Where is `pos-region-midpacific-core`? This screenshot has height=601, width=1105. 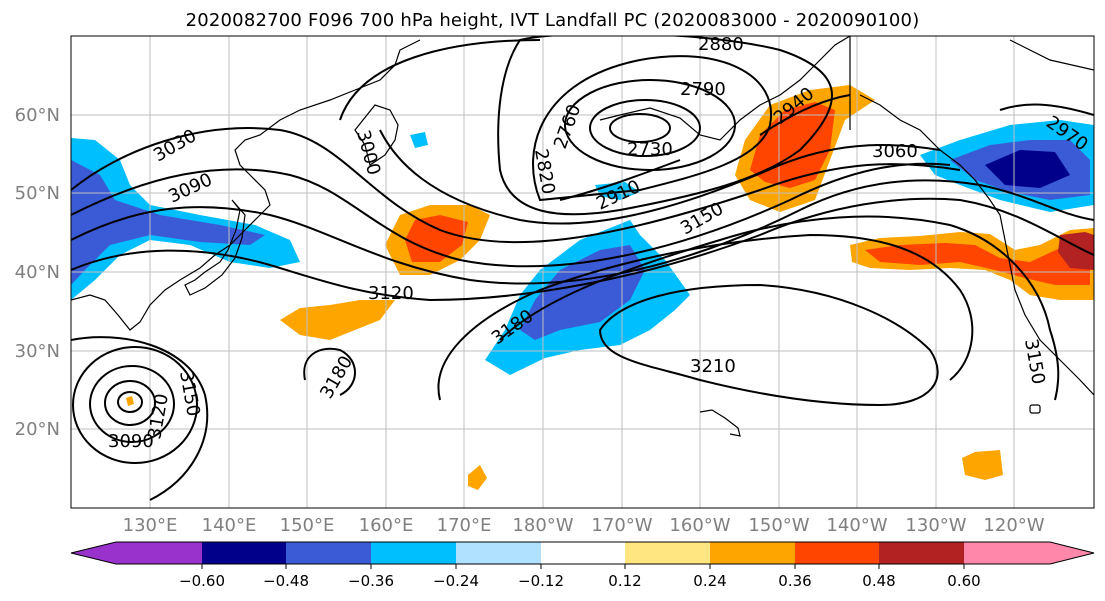
pos-region-midpacific-core is located at coordinates (436, 238).